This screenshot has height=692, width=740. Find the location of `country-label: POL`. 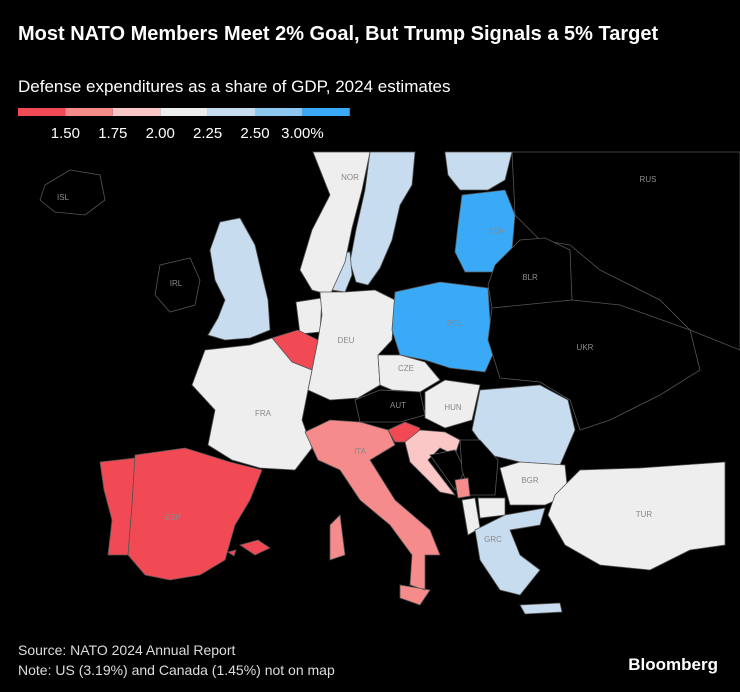

country-label: POL is located at coordinates (455, 323).